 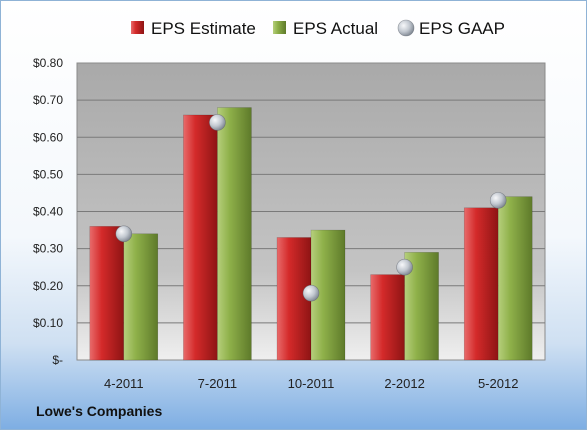 What do you see at coordinates (218, 383) in the screenshot?
I see `x-category-label: 7-2011` at bounding box center [218, 383].